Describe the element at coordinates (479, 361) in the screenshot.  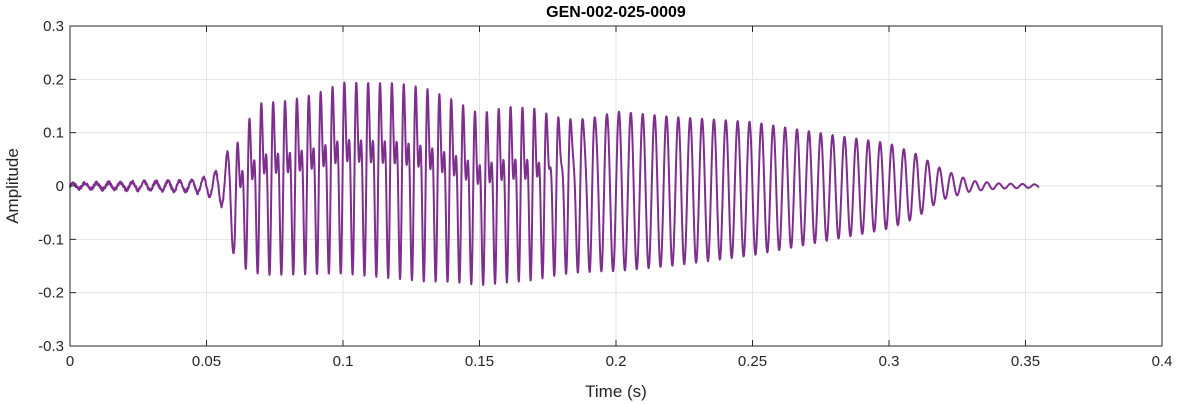
I see `x-tick-label: 0.15` at that location.